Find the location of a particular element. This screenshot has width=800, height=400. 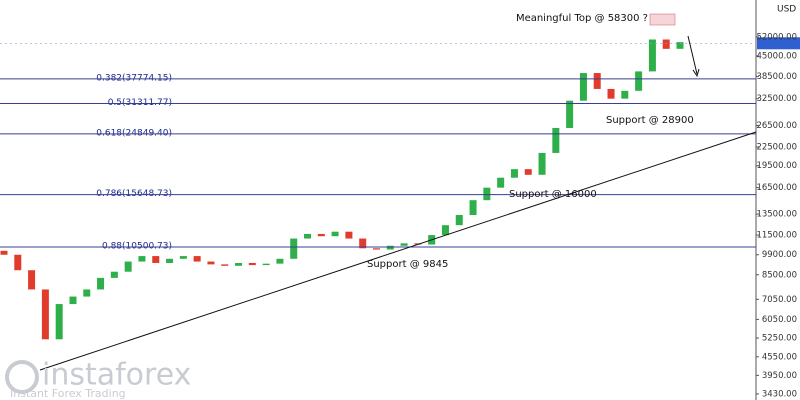

arrow-head is located at coordinates (696, 73).